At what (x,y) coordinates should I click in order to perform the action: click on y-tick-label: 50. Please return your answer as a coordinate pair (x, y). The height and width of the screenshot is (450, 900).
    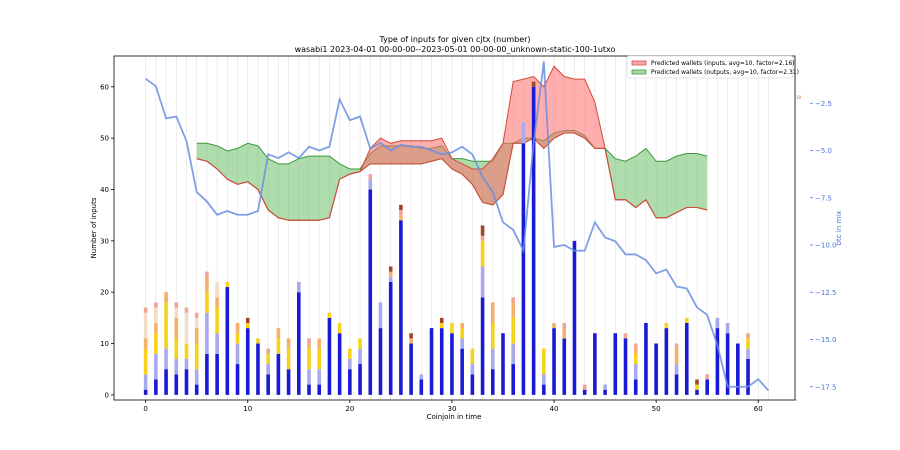
    Looking at the image, I should click on (104, 139).